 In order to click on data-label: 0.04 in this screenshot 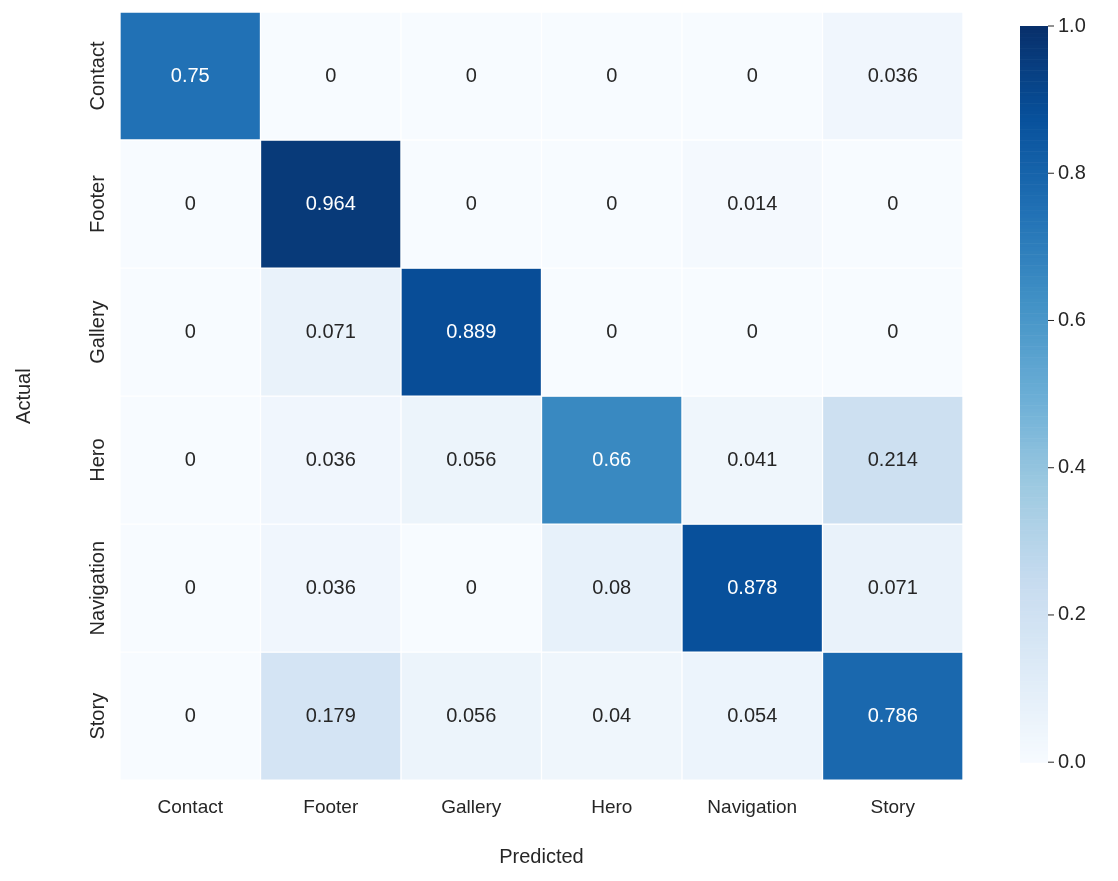, I will do `click(612, 714)`.